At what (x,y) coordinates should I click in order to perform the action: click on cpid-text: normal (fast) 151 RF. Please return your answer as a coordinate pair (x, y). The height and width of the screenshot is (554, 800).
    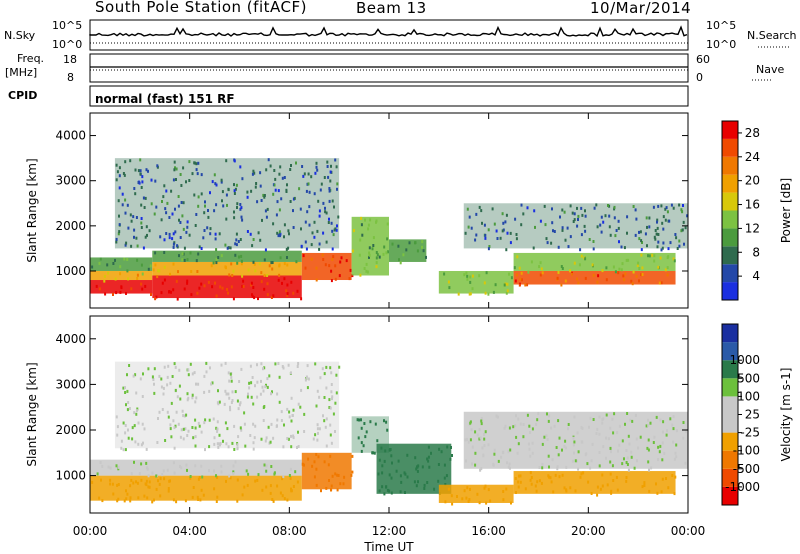
    Looking at the image, I should click on (165, 99).